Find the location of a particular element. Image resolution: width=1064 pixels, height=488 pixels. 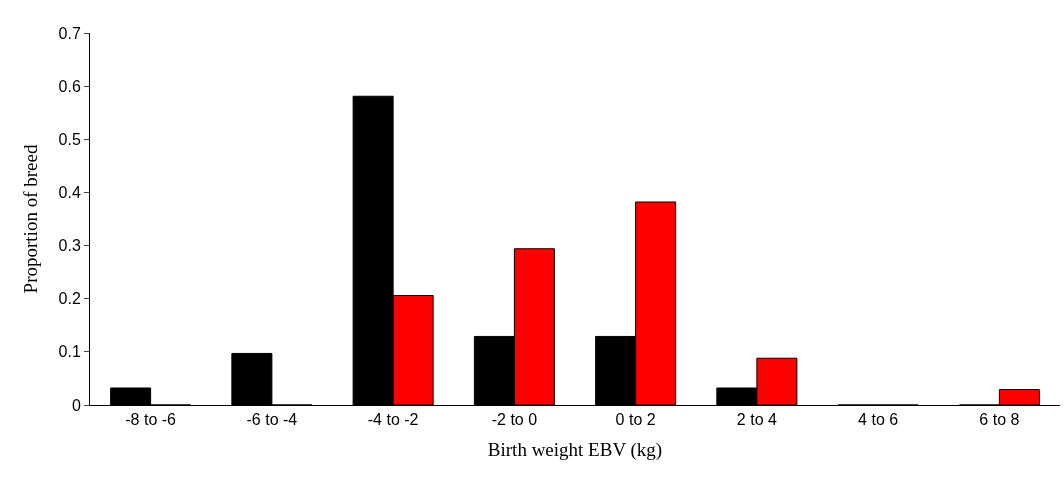

y-tick-label: 0.1 is located at coordinates (69, 352).